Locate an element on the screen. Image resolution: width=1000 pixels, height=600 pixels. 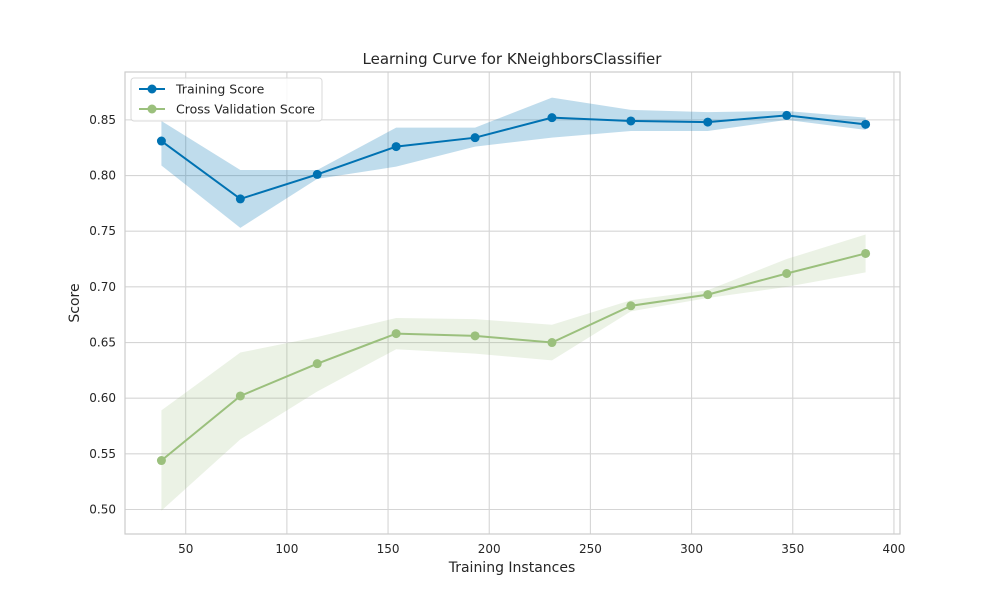
y-tick-label: 0.85 is located at coordinates (102, 120).